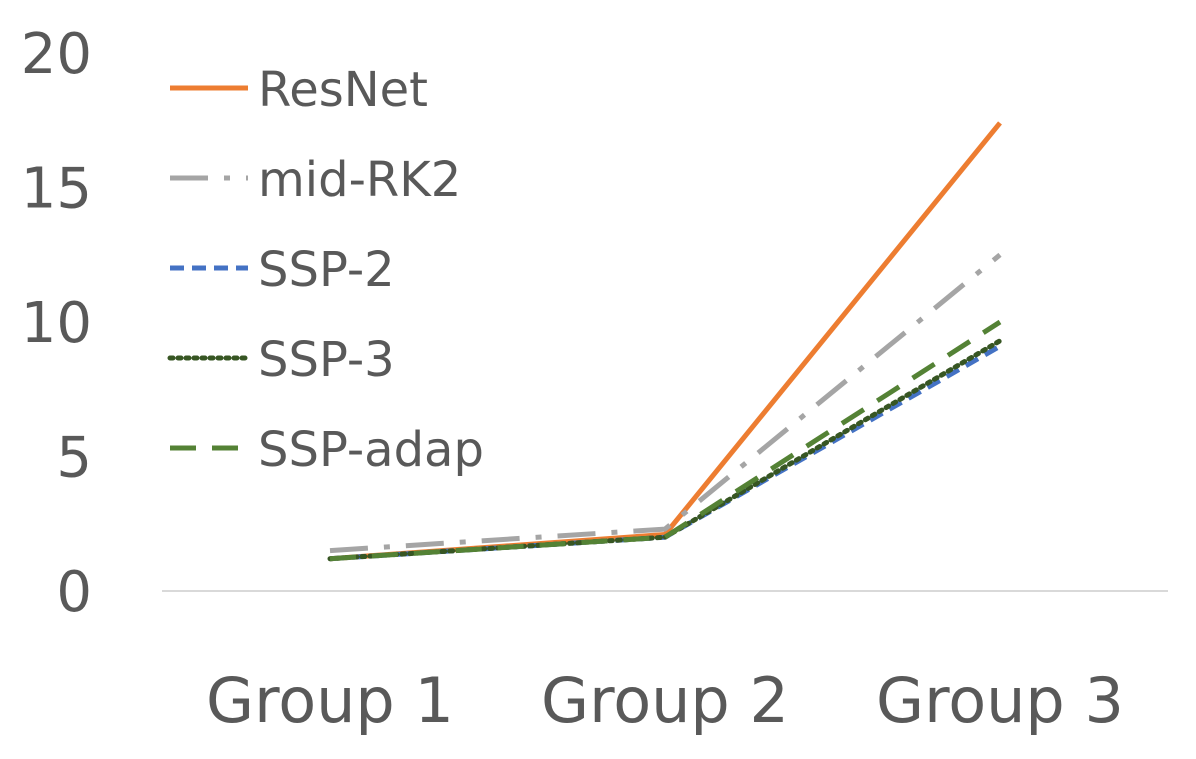 The width and height of the screenshot is (1196, 759). Describe the element at coordinates (56, 189) in the screenshot. I see `y-tick-label: 15` at that location.